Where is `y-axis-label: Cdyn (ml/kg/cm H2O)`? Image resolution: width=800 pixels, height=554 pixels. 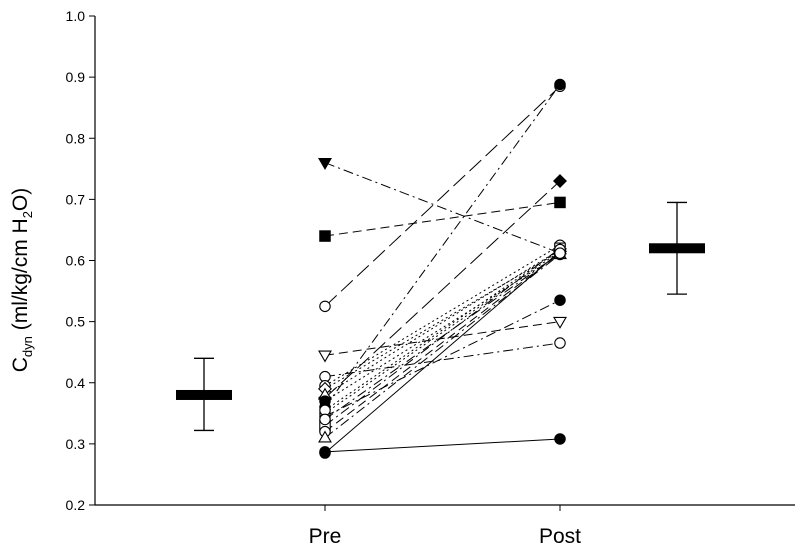
y-axis-label: Cdyn (ml/kg/cm H2O) is located at coordinates (22, 280).